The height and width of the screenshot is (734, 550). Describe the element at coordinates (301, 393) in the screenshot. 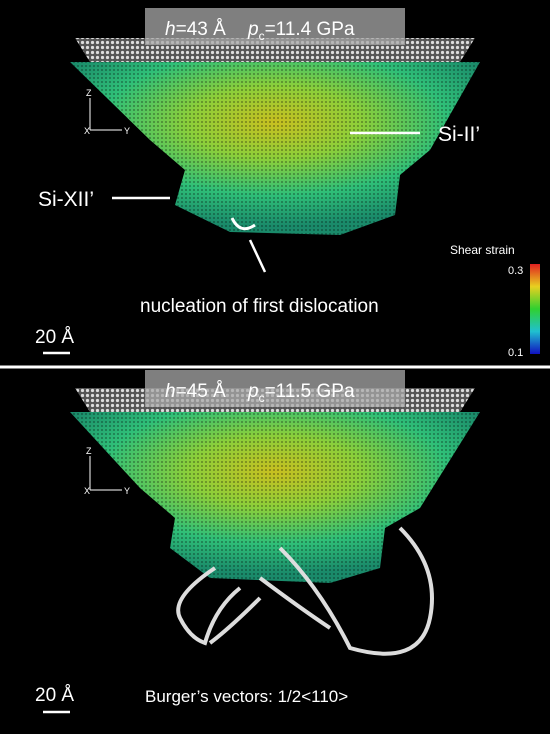

I see `header: pc=11.5 GPa` at that location.